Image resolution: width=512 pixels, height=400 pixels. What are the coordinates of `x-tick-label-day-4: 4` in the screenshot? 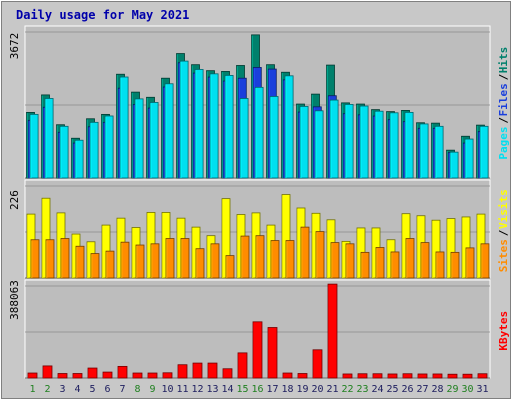 It's located at (77, 389).